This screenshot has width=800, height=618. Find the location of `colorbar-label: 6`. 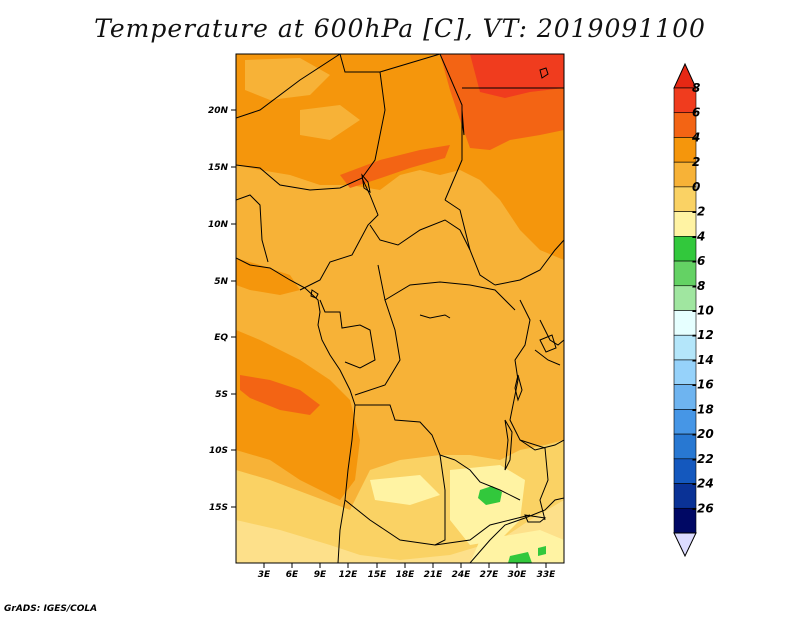

colorbar-label: 6 is located at coordinates (696, 113).